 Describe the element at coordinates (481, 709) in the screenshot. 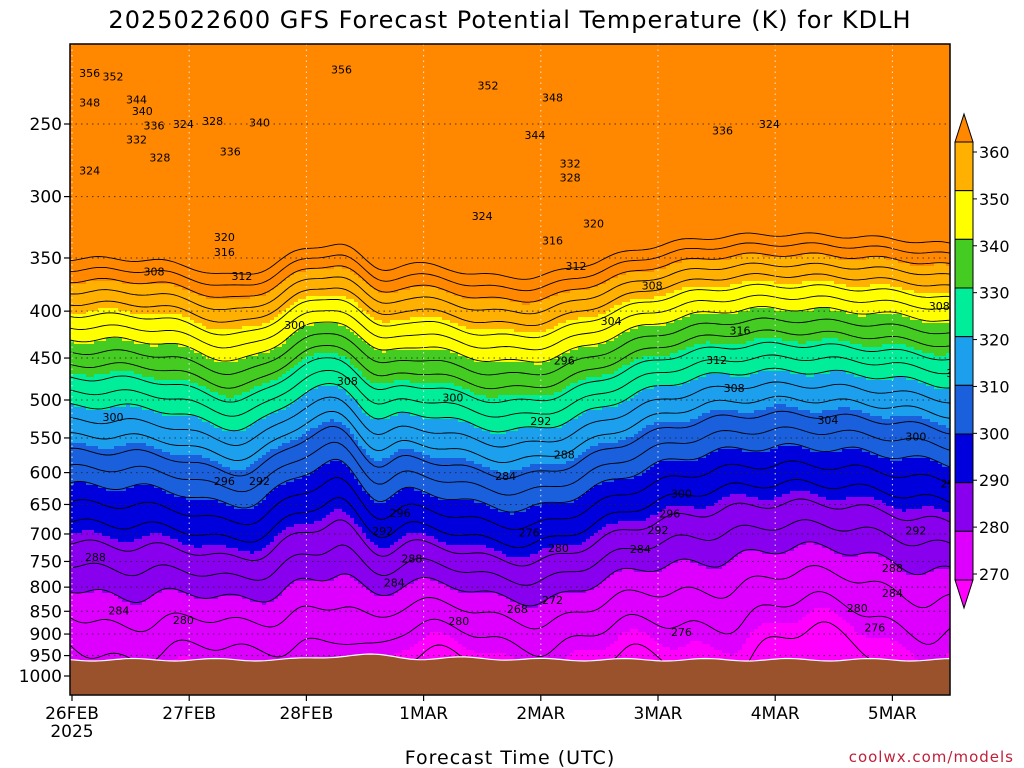

I see `x-axis: 26FEB 27FEB 28FEB 1MAR 2MAR 3MAR 4MAR 5MAR` at that location.